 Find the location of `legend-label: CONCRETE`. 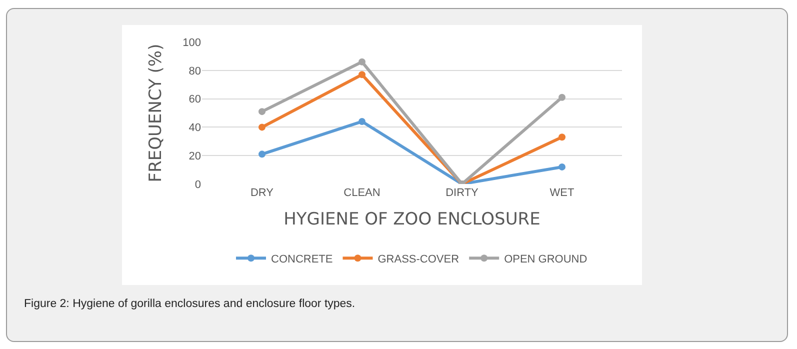

legend-label: CONCRETE is located at coordinates (302, 259).